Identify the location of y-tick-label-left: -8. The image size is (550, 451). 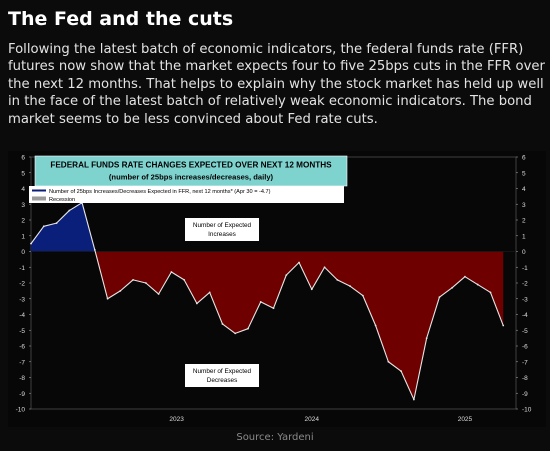
(22, 378).